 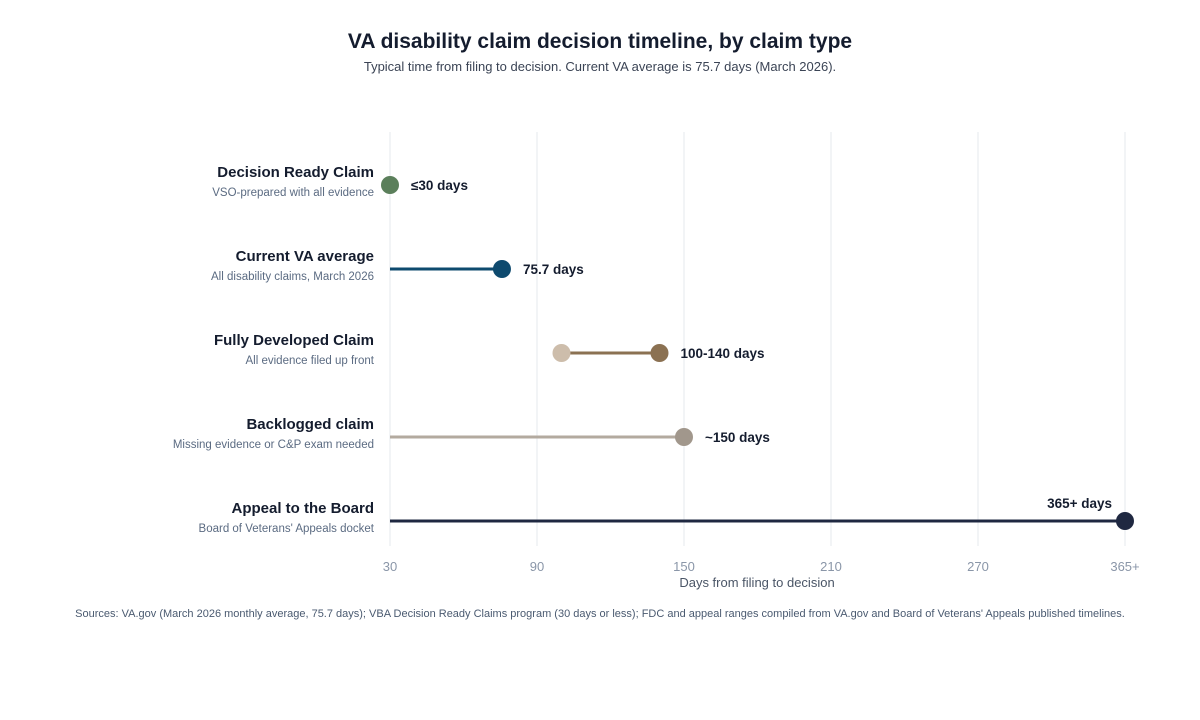 I want to click on x-tick-label: 365+, so click(x=1124, y=566).